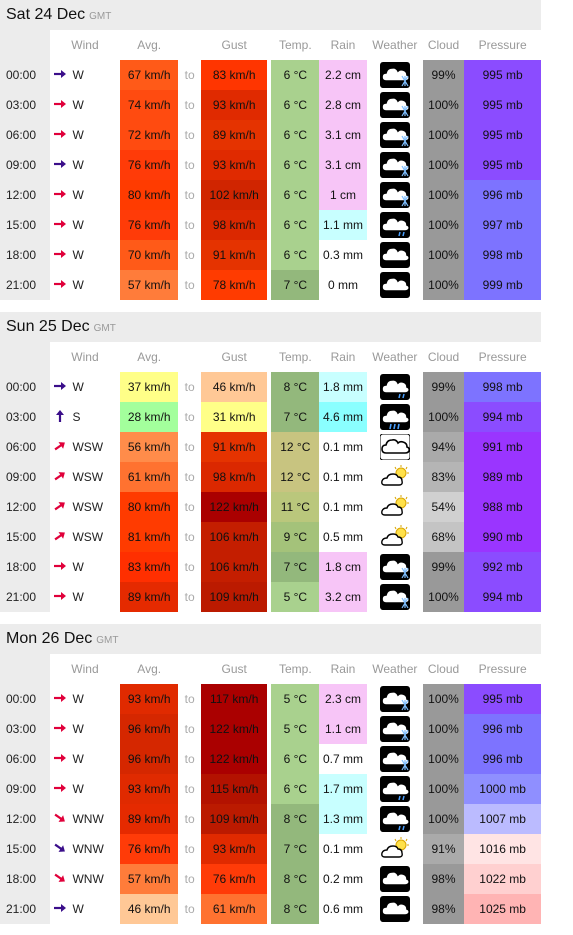  What do you see at coordinates (234, 537) in the screenshot?
I see `wind-gust-cell: 106 km/h` at bounding box center [234, 537].